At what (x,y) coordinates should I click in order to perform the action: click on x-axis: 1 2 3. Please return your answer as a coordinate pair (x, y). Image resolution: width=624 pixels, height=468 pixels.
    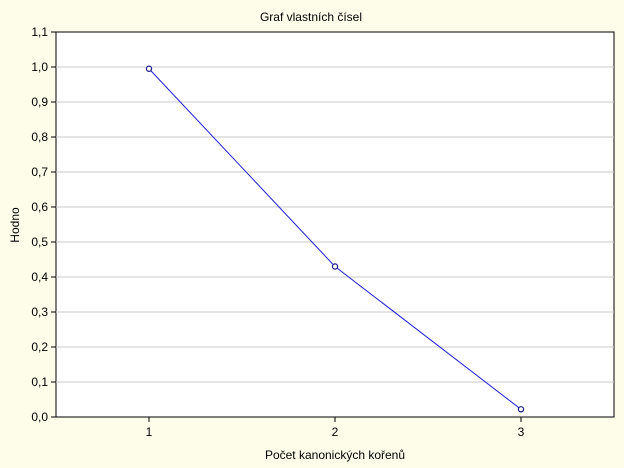
    Looking at the image, I should click on (335, 428).